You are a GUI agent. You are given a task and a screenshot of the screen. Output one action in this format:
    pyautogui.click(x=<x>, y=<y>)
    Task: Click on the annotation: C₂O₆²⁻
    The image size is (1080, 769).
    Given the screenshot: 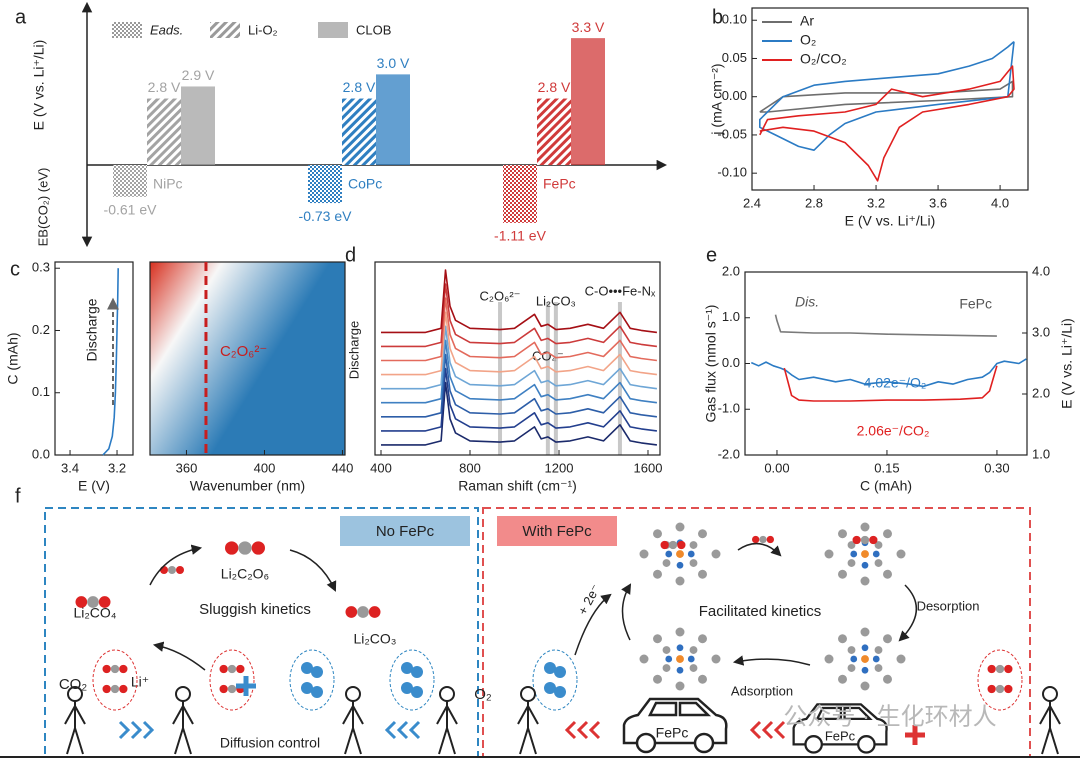 What is the action you would take?
    pyautogui.click(x=243, y=351)
    